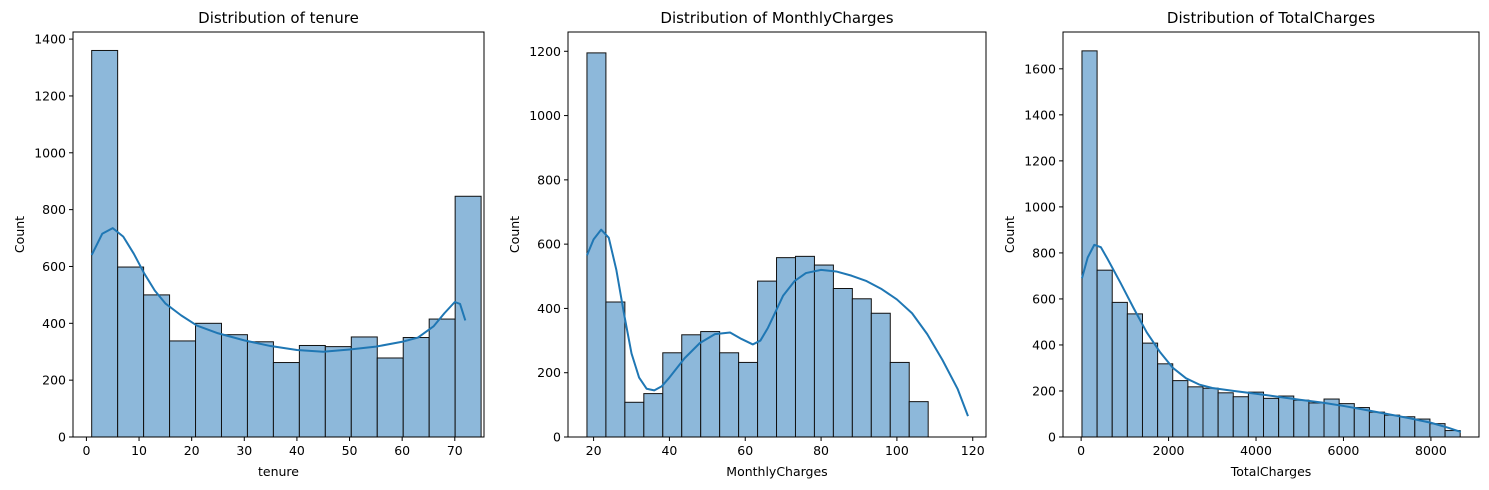 This screenshot has width=1489, height=490. What do you see at coordinates (1344, 450) in the screenshot?
I see `x-tick-label: 6000` at bounding box center [1344, 450].